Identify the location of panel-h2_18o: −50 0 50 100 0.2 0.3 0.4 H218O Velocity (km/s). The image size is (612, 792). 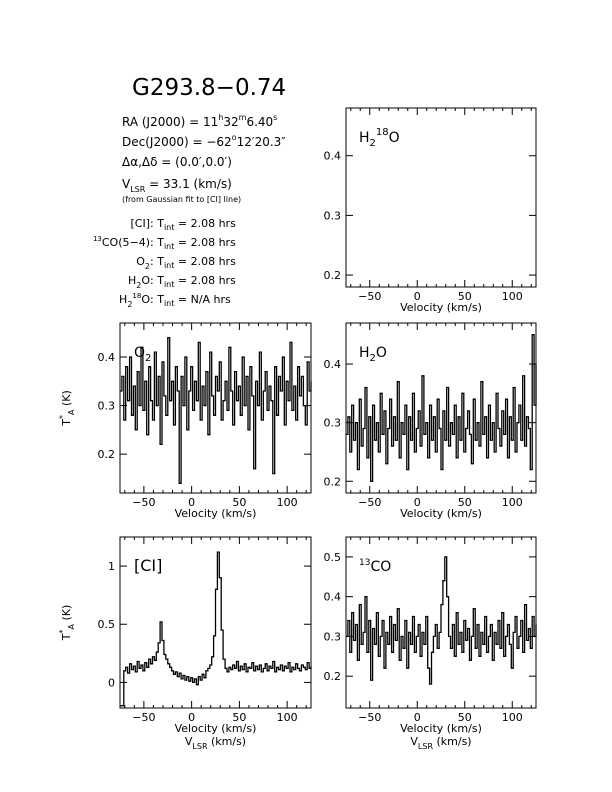
(430, 210).